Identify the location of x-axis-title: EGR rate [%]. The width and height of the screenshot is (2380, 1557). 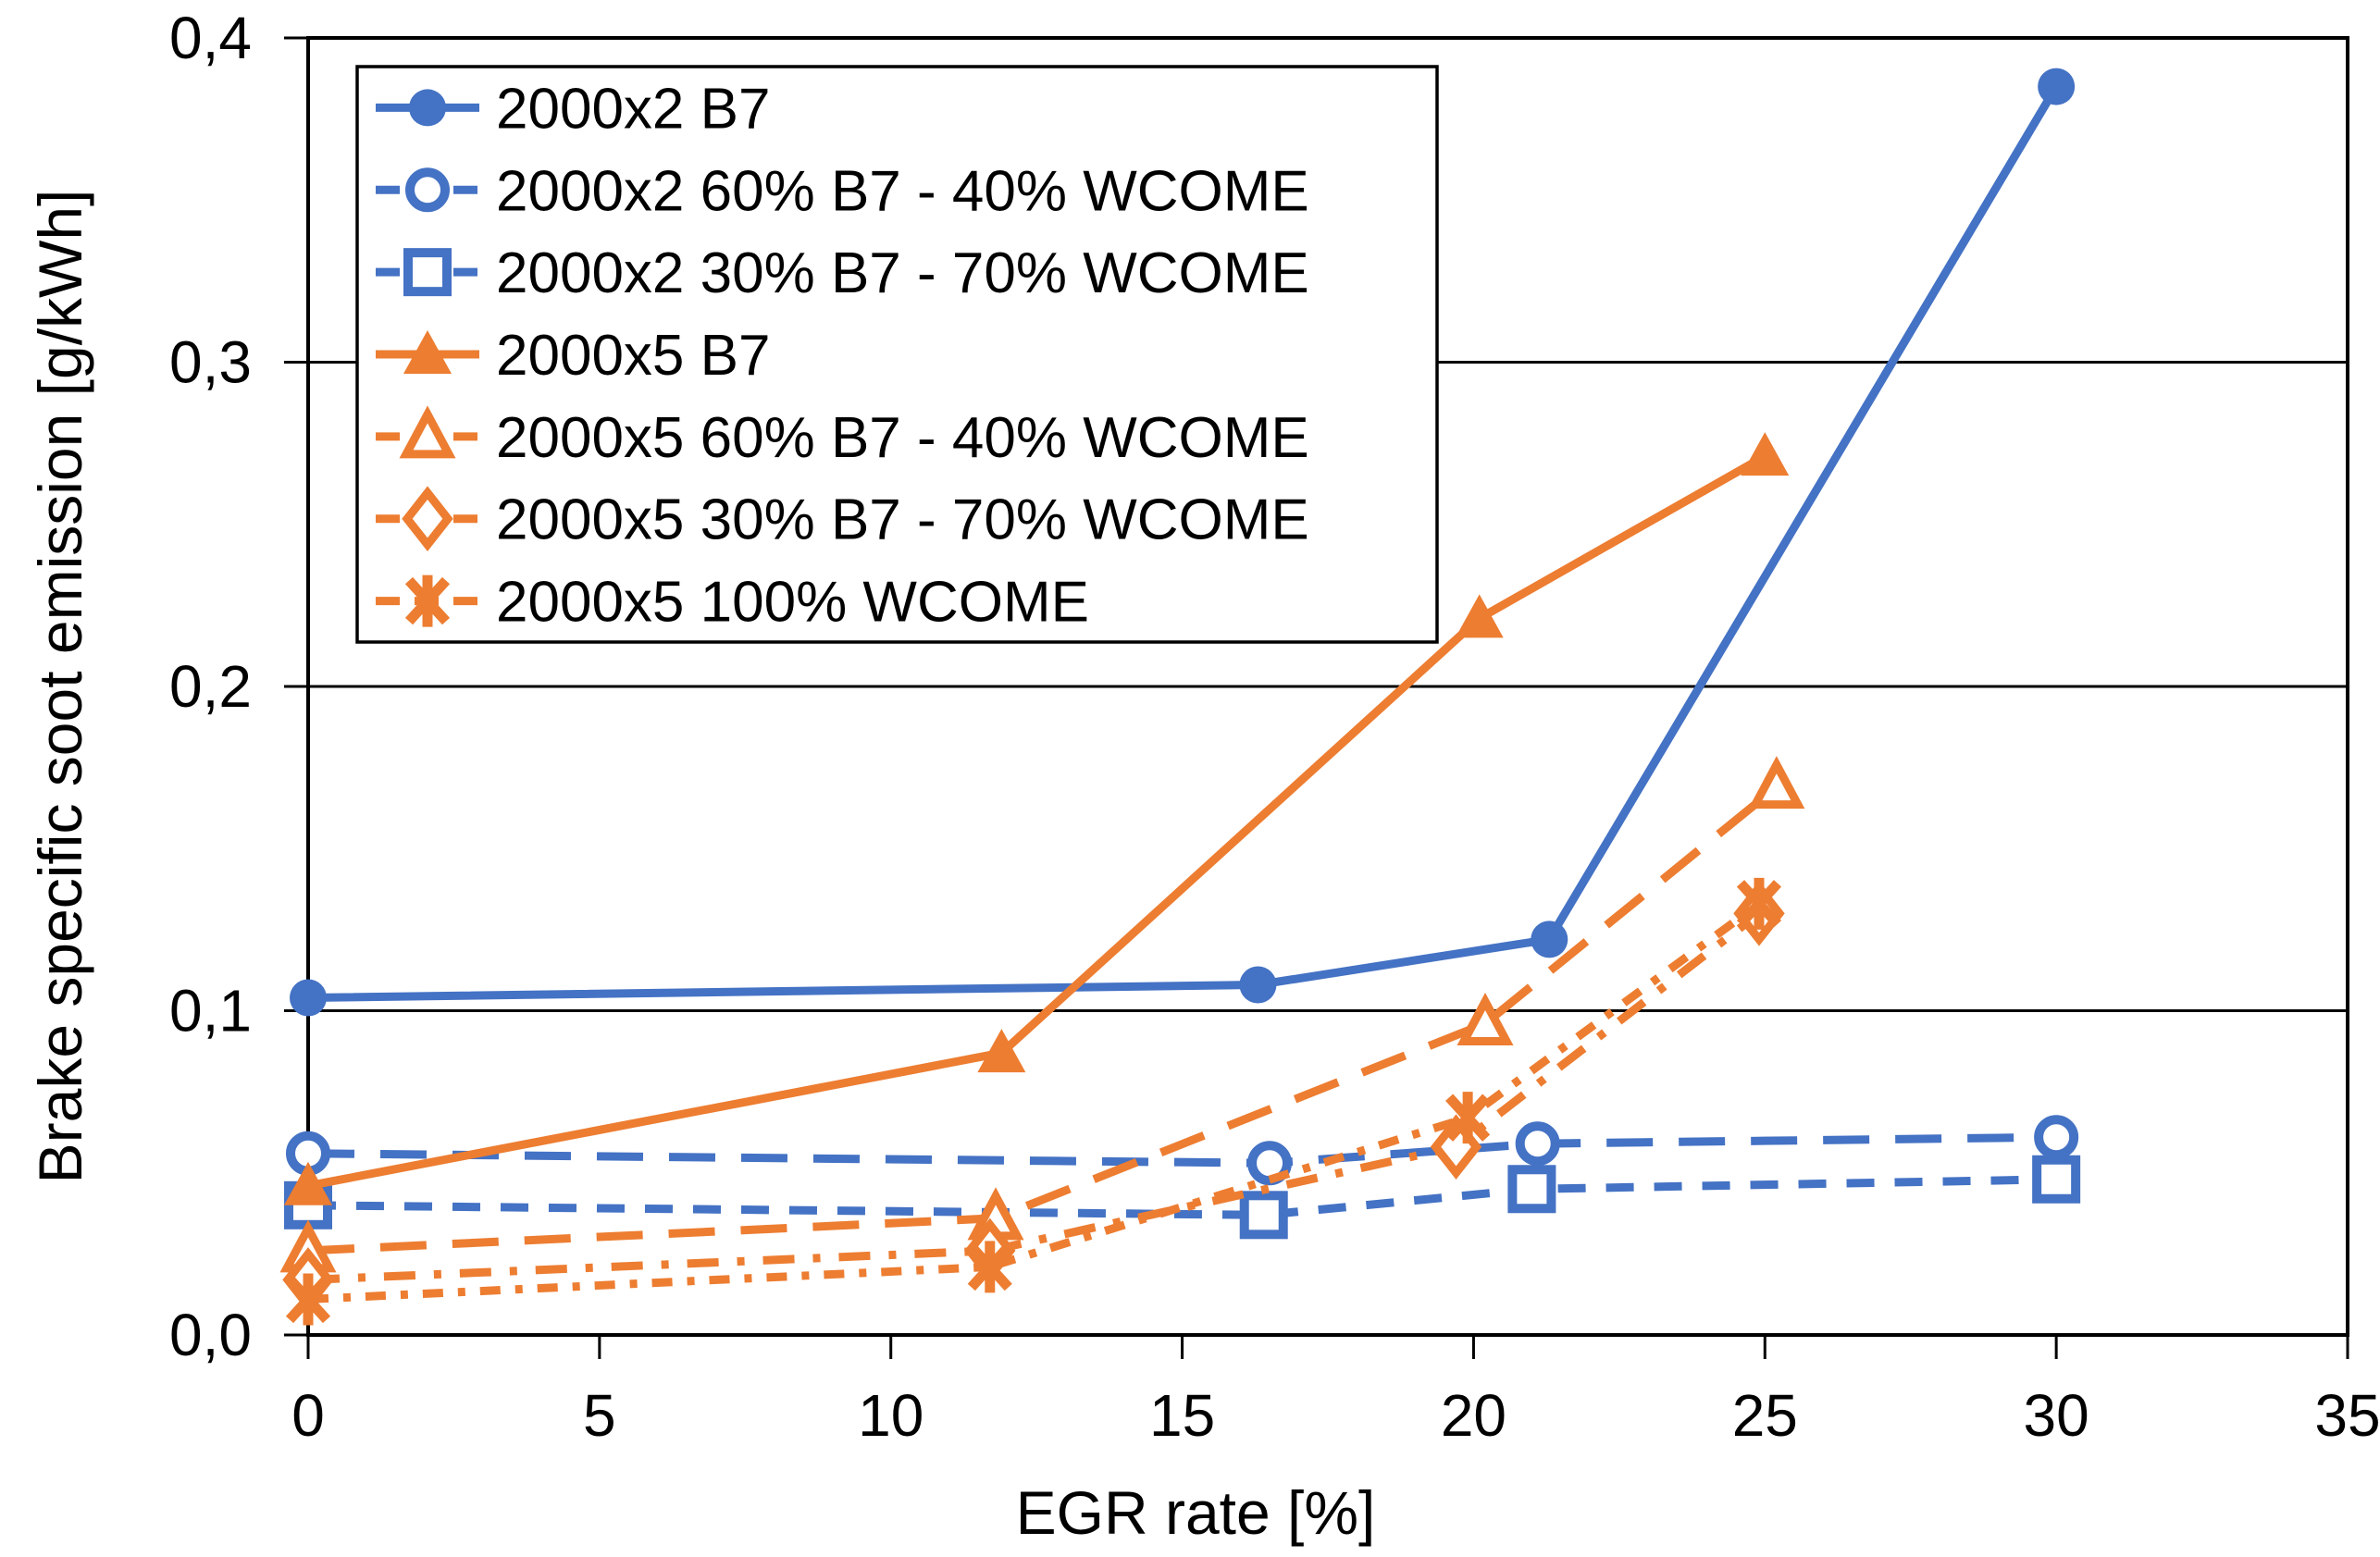
(1196, 1512).